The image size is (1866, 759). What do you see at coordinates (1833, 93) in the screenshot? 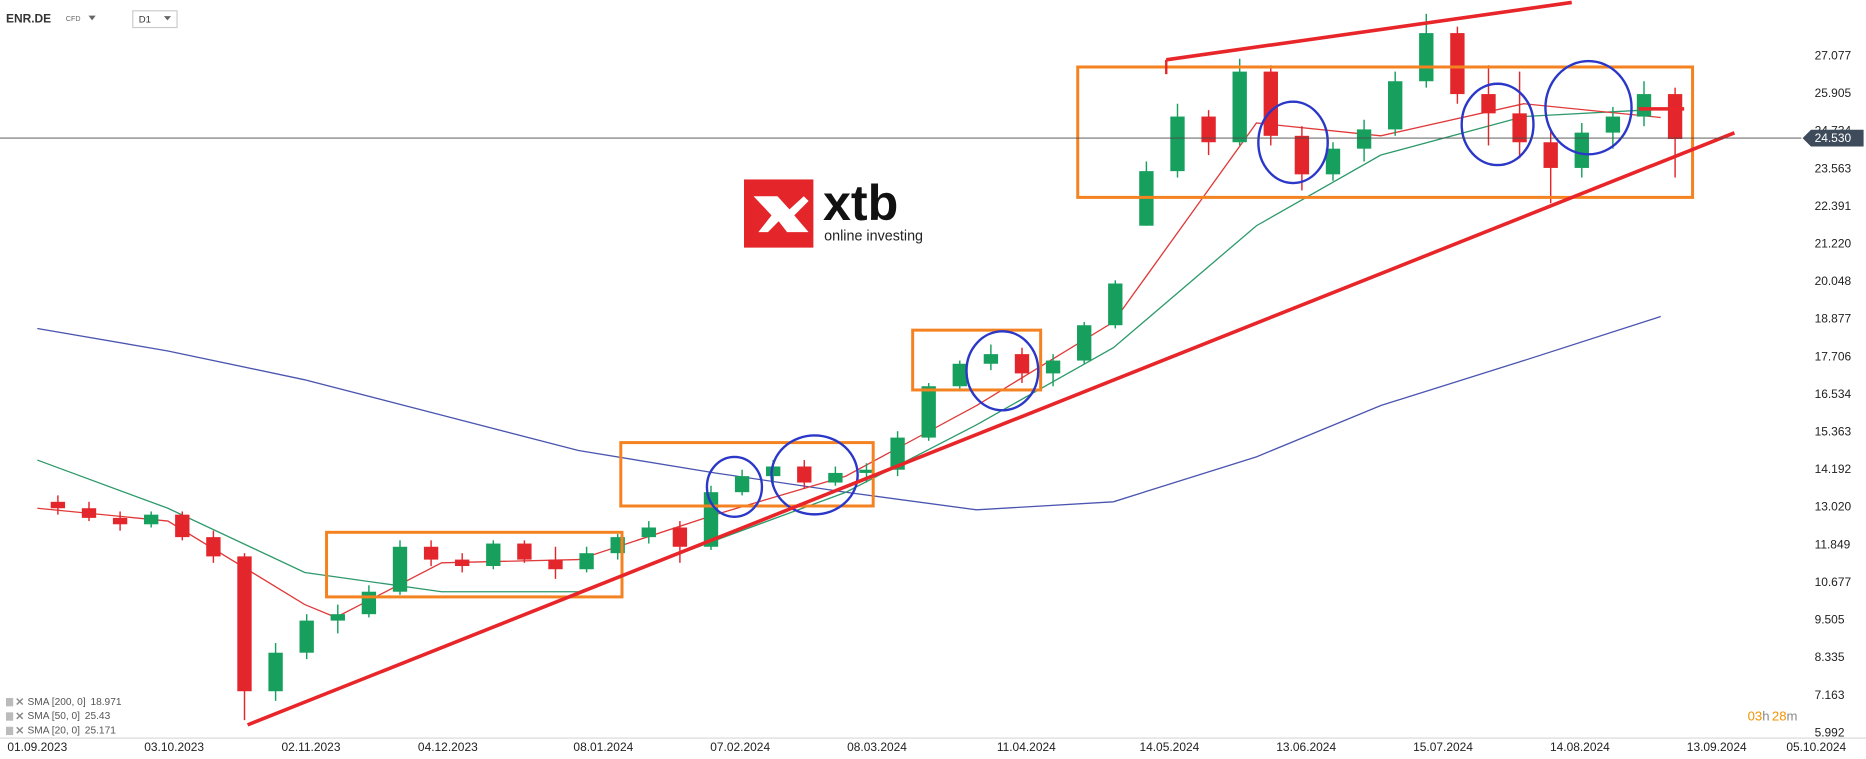
I see `y-tick-label: 25.905` at bounding box center [1833, 93].